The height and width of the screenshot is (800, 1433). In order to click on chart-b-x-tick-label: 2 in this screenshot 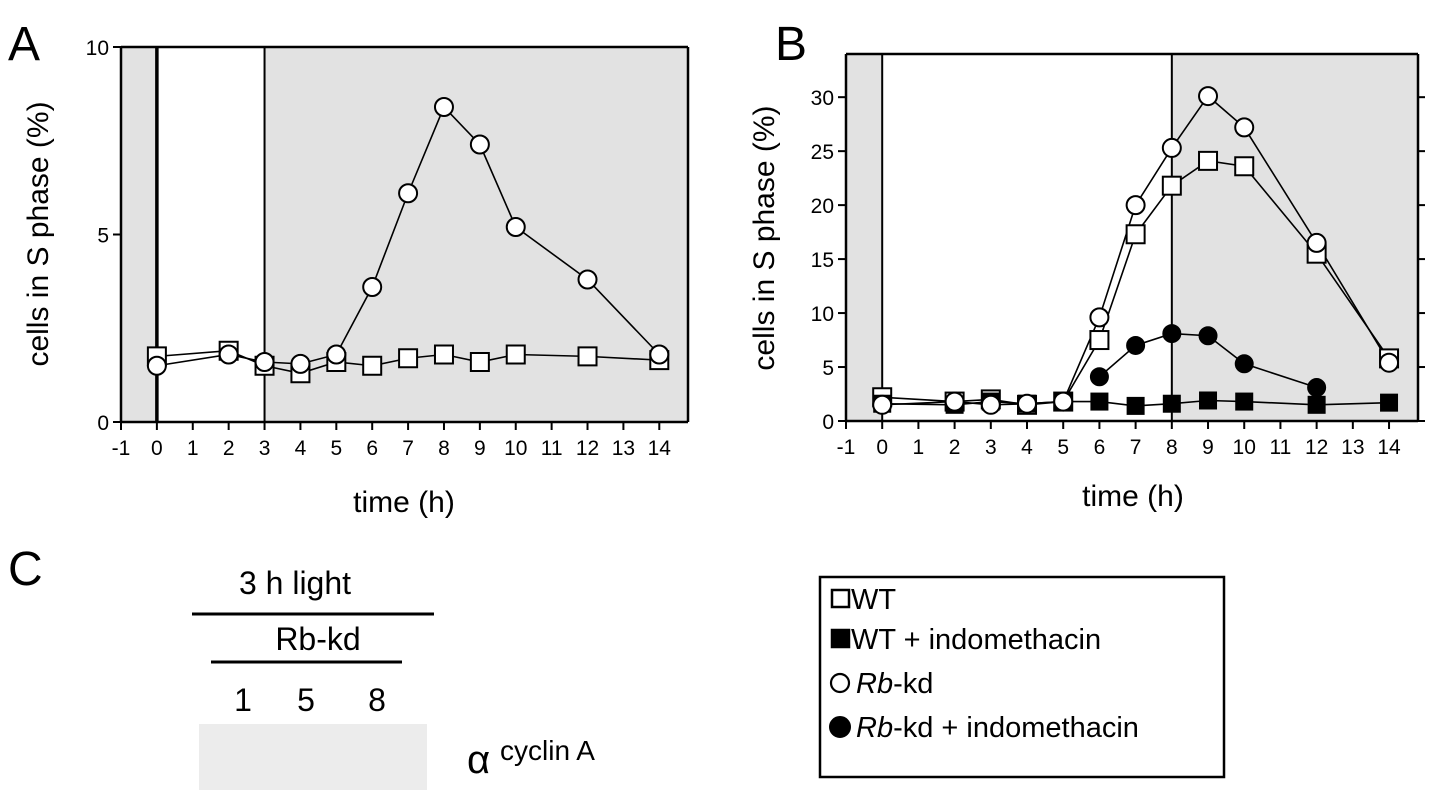, I will do `click(955, 447)`.